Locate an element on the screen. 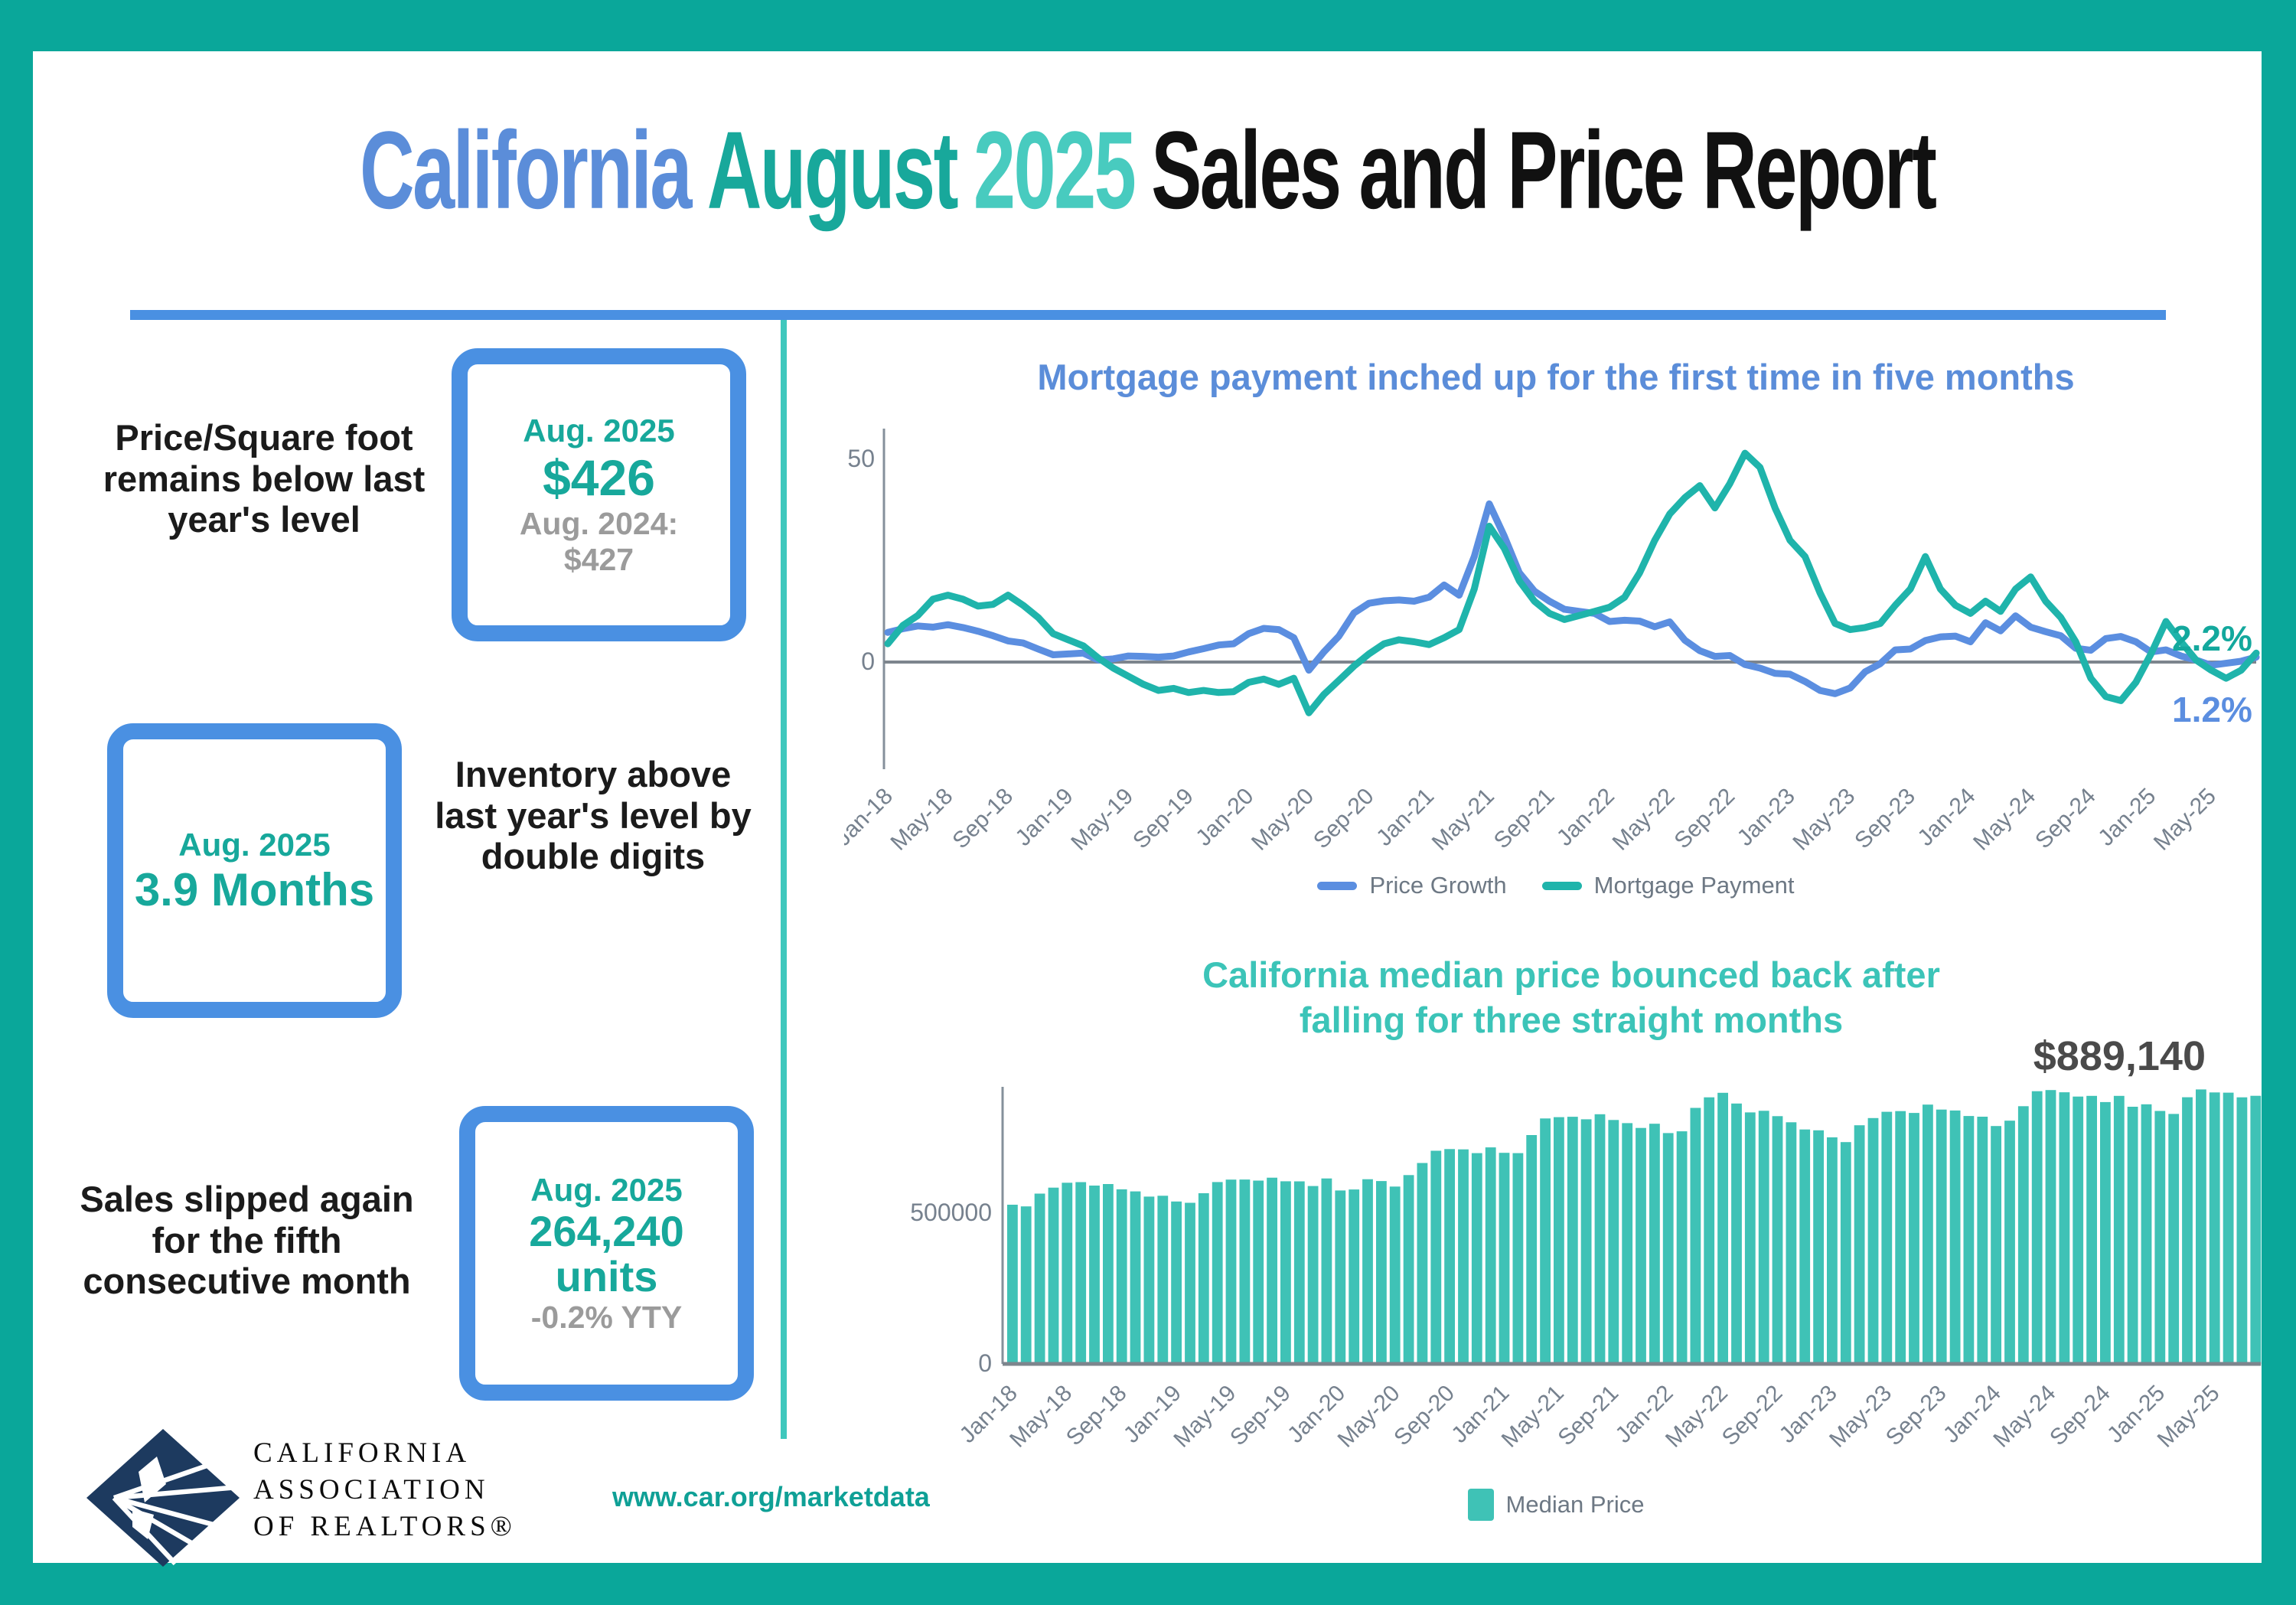  median-price-title-line2: falling for three straight months is located at coordinates (1571, 1019).